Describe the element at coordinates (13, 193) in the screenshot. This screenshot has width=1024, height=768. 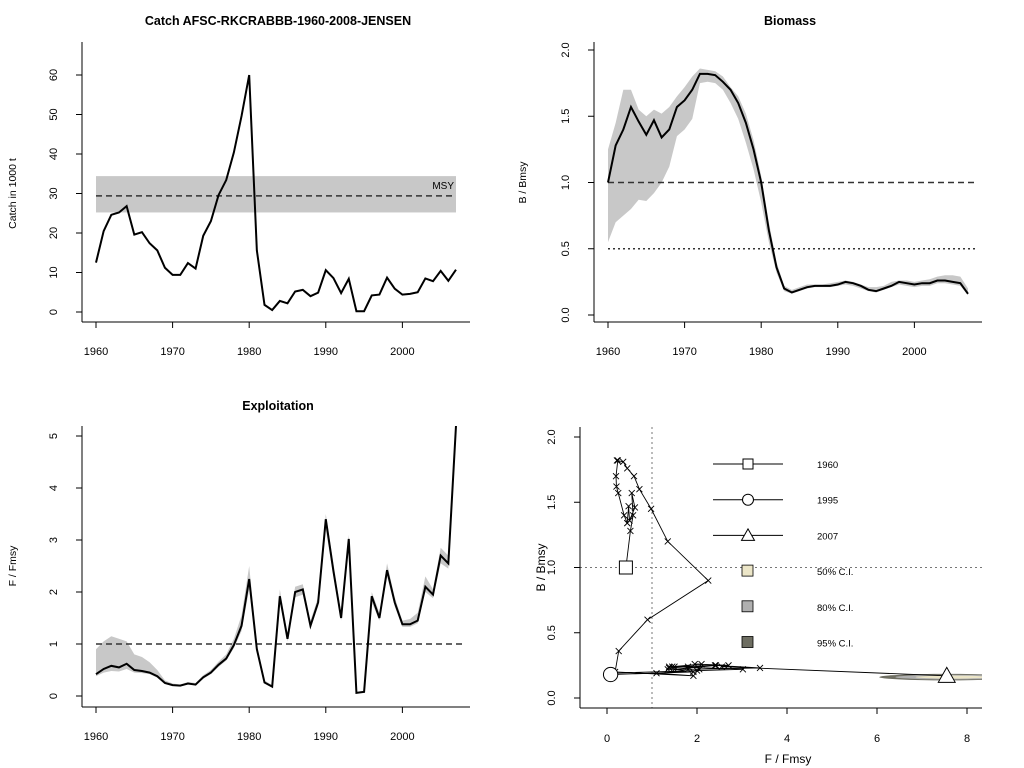
I see `y-axis-label: Catch in 1000 t` at that location.